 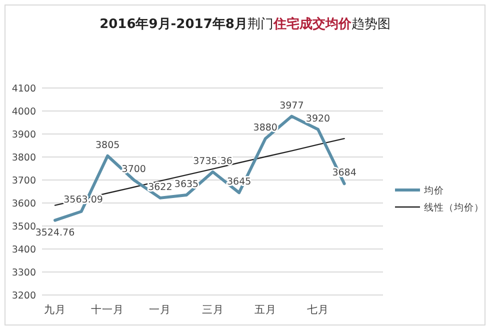 What do you see at coordinates (318, 309) in the screenshot?
I see `x-tick-label: 七月` at bounding box center [318, 309].